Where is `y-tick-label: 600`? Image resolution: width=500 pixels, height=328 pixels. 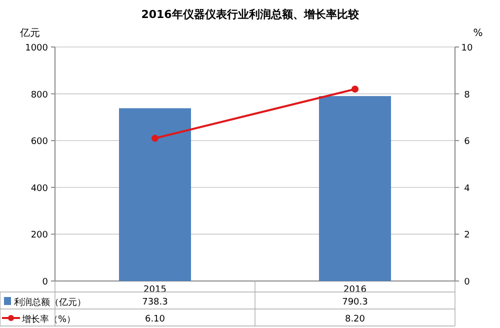 y-tick-label: 600 is located at coordinates (39, 142).